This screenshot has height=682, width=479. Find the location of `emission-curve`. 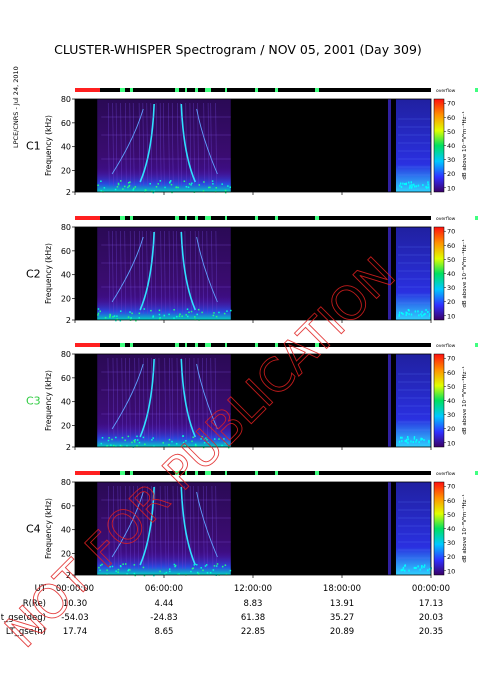

emission-curve is located at coordinates (188, 526).